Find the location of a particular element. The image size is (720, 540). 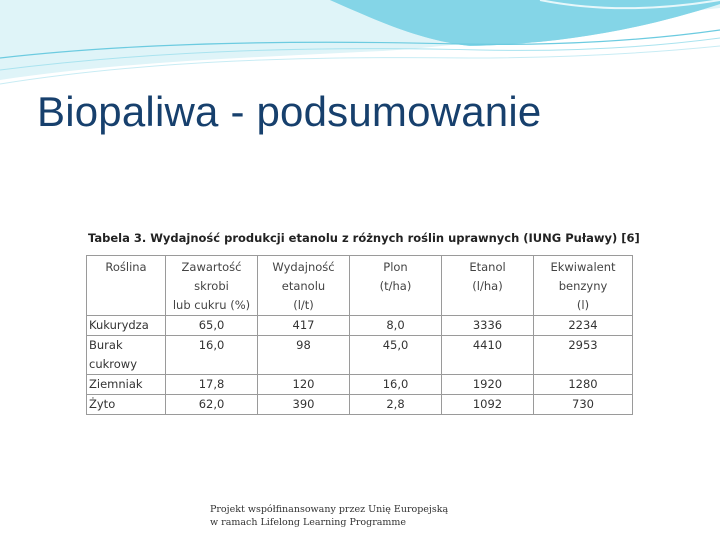

value-cell: 1280 is located at coordinates (583, 384).